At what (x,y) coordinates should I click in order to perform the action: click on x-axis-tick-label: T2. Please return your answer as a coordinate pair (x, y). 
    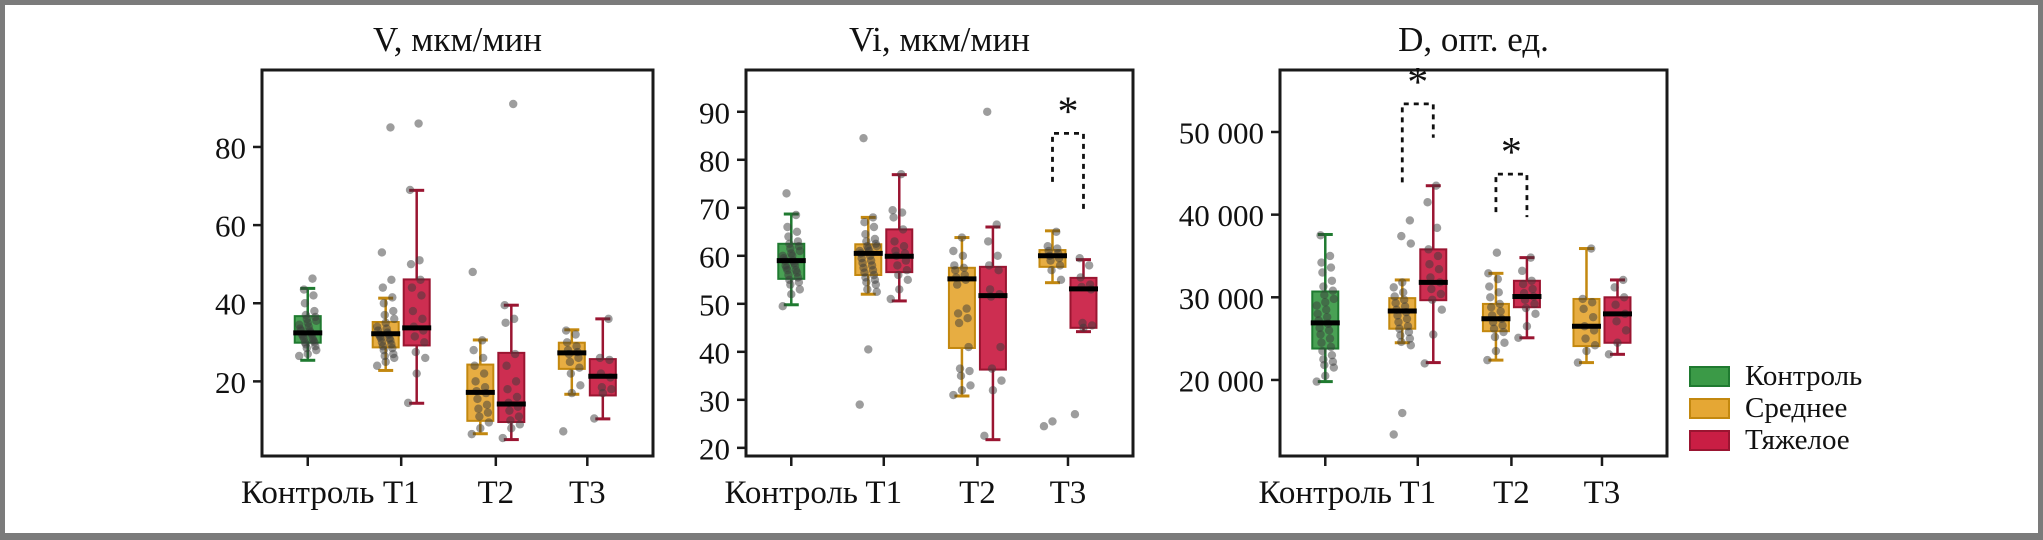
    Looking at the image, I should click on (1511, 493).